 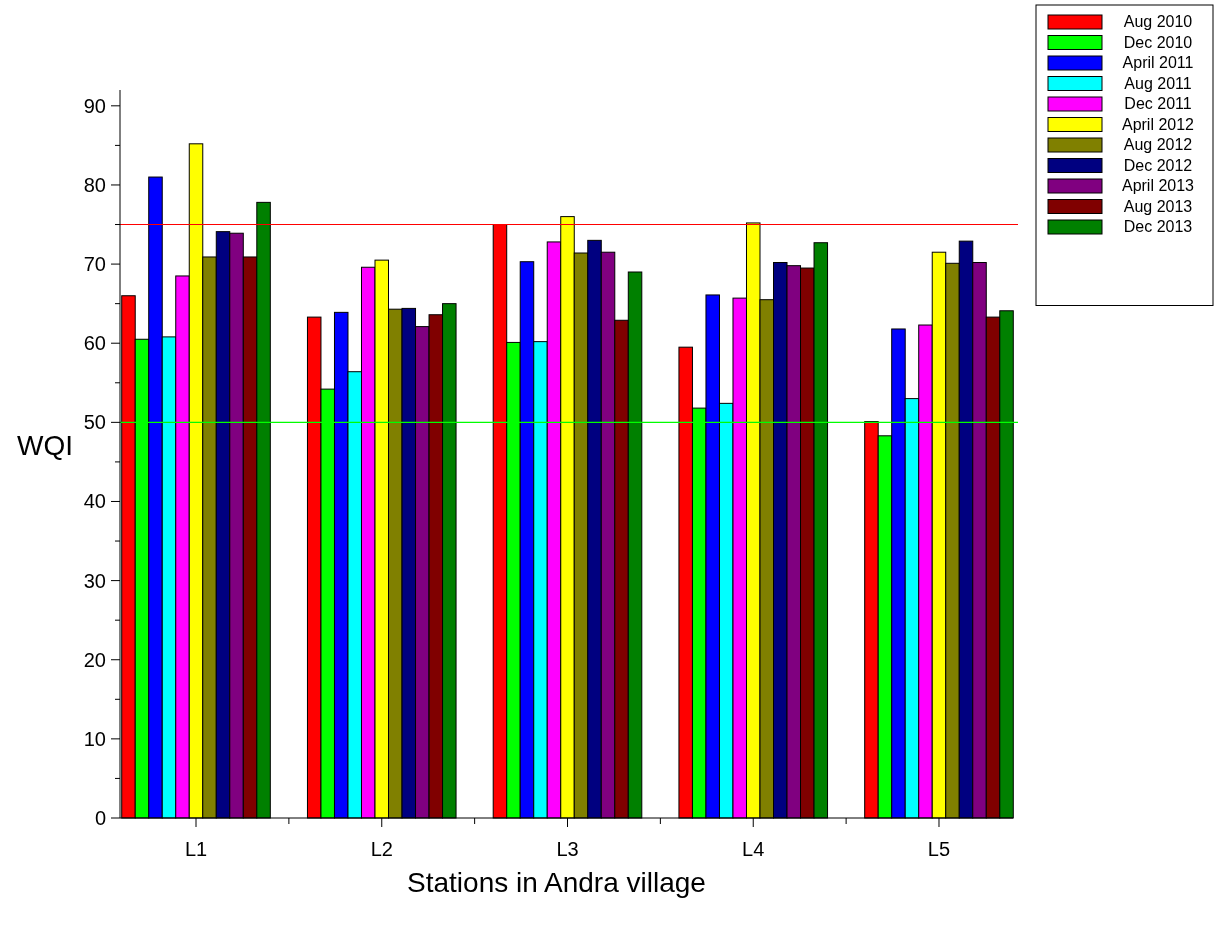 I want to click on y-tick-label: 40, so click(x=94, y=501).